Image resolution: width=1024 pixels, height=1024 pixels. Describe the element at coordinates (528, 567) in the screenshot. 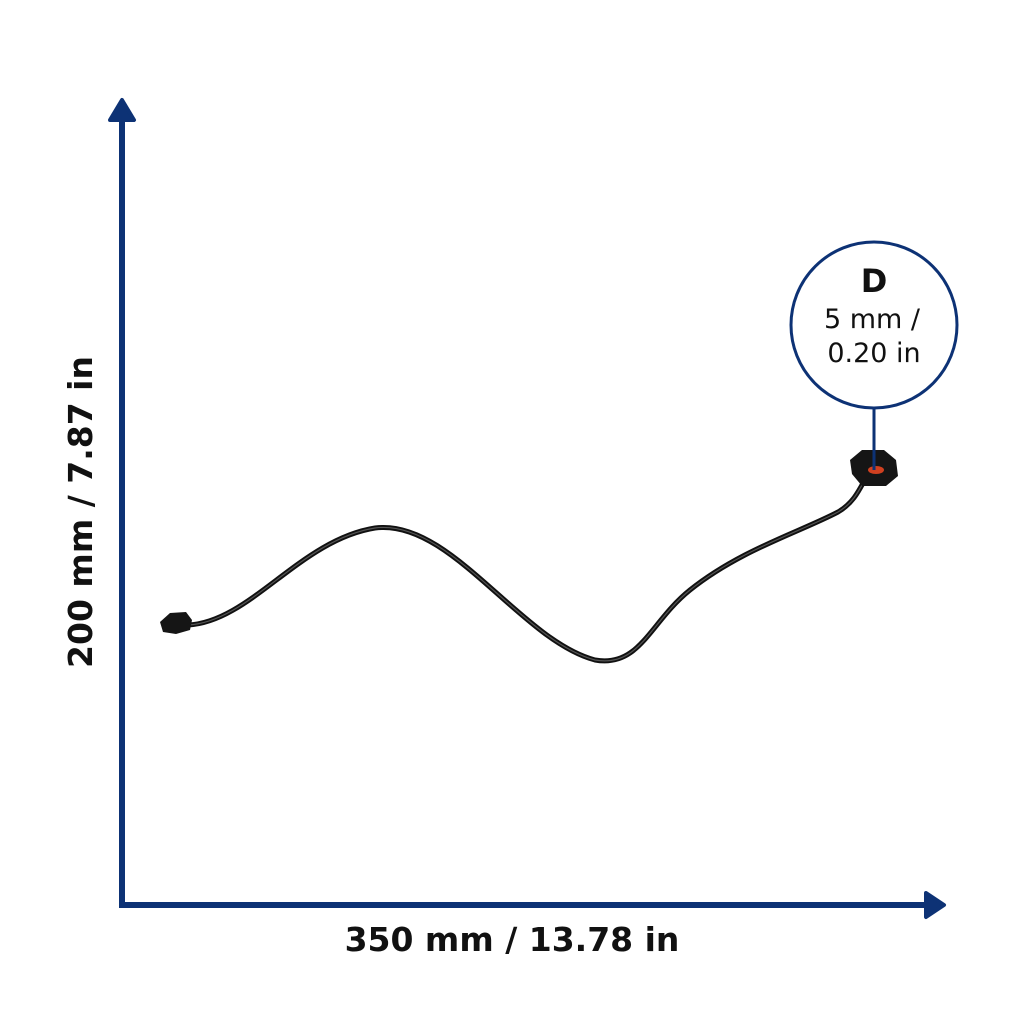

I see `cable-highlight` at that location.